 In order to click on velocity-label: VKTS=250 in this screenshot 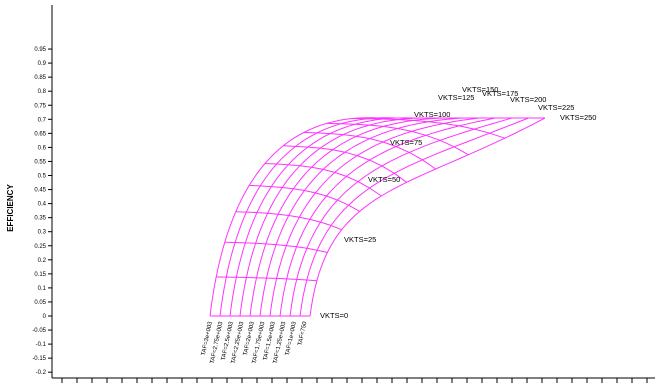, I will do `click(578, 117)`.